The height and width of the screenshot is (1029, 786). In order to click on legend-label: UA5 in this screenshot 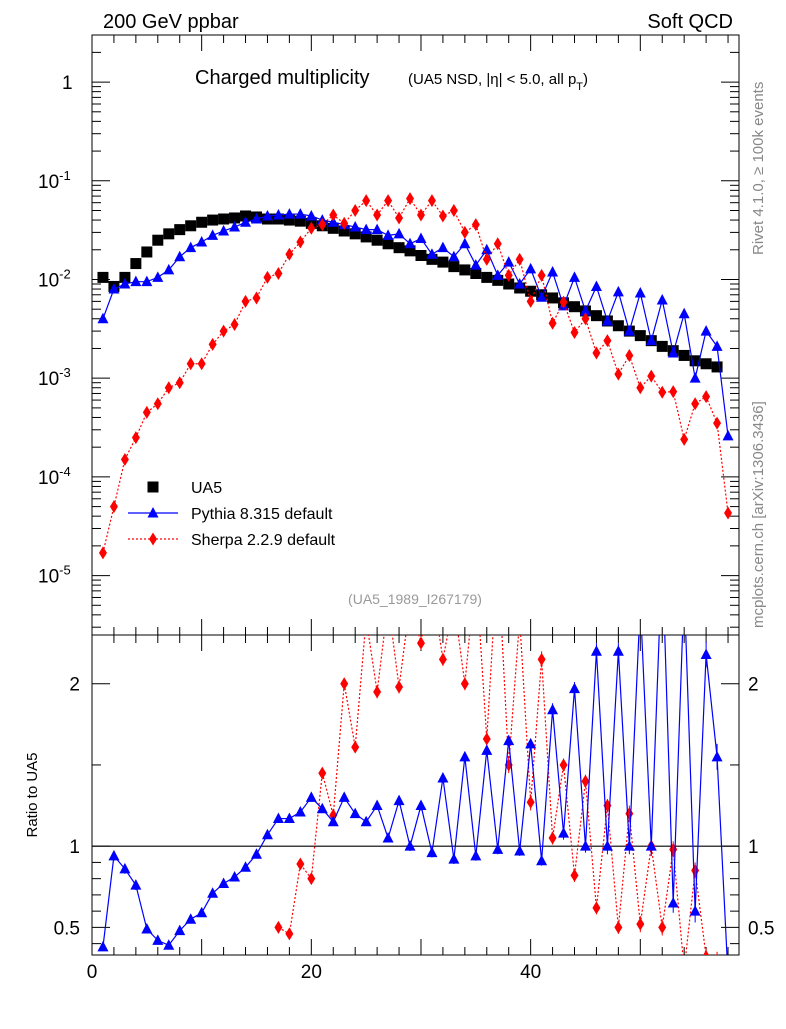, I will do `click(206, 488)`.